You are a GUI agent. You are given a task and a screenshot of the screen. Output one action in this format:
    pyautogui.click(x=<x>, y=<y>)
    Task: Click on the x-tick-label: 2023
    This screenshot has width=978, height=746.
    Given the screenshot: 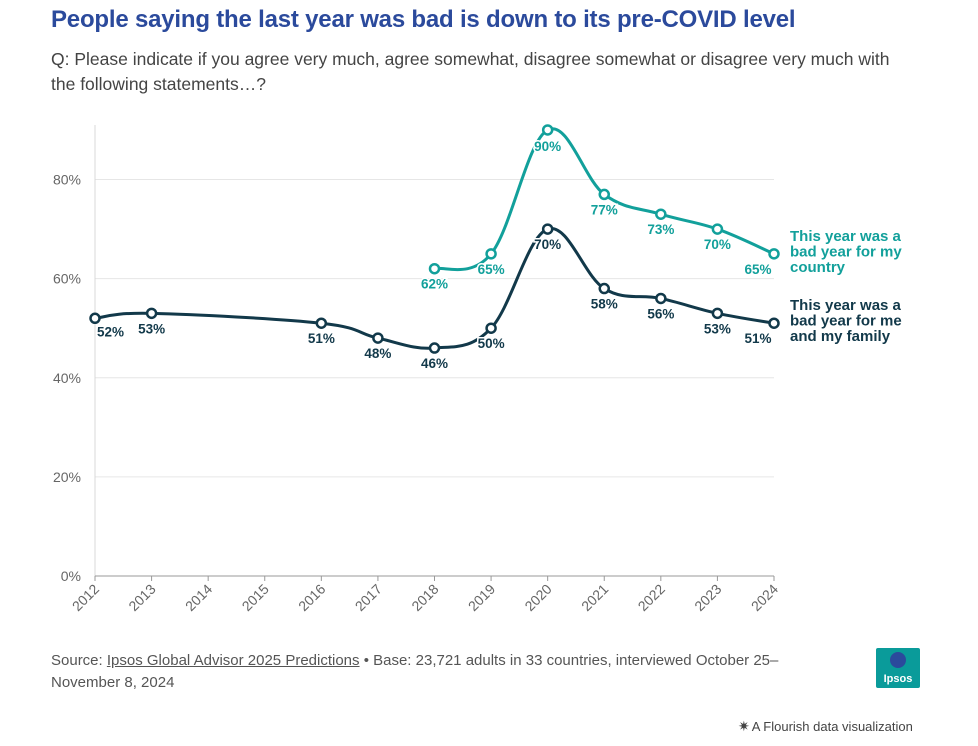 What is the action you would take?
    pyautogui.click(x=707, y=597)
    